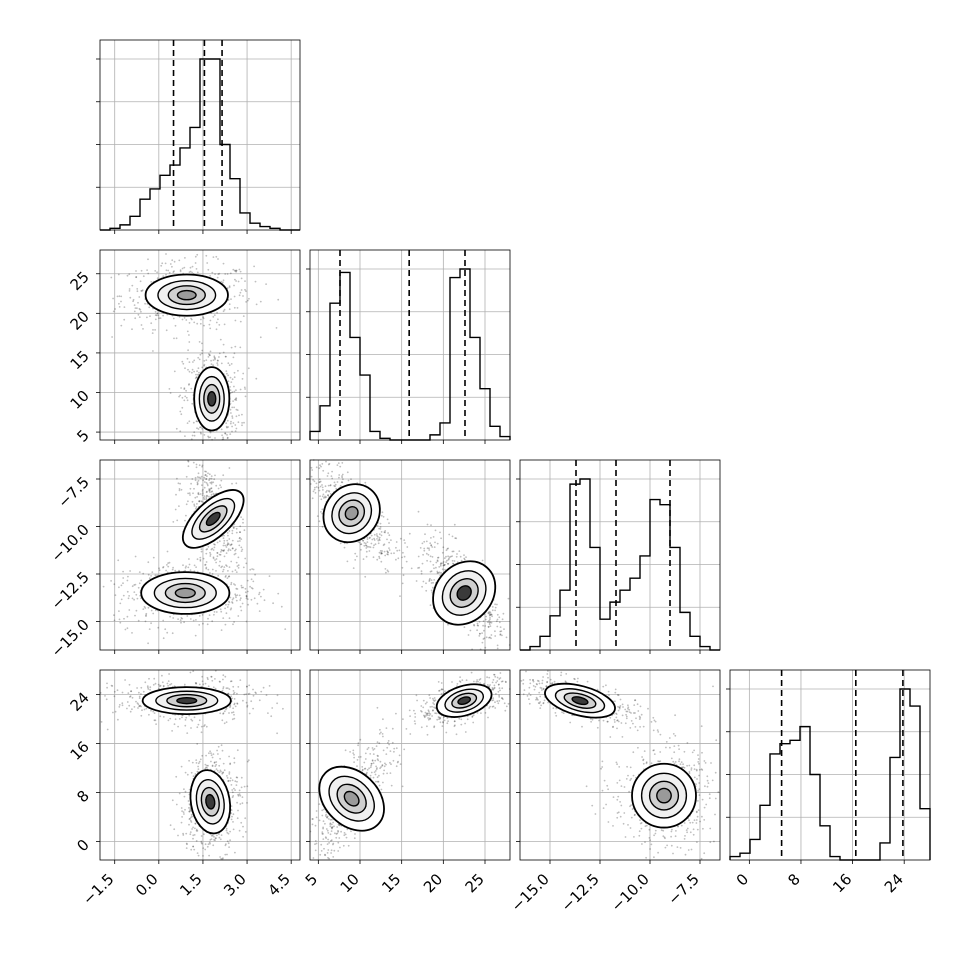 The width and height of the screenshot is (970, 970). What do you see at coordinates (200, 345) in the screenshot?
I see `panel-0-1-frame` at bounding box center [200, 345].